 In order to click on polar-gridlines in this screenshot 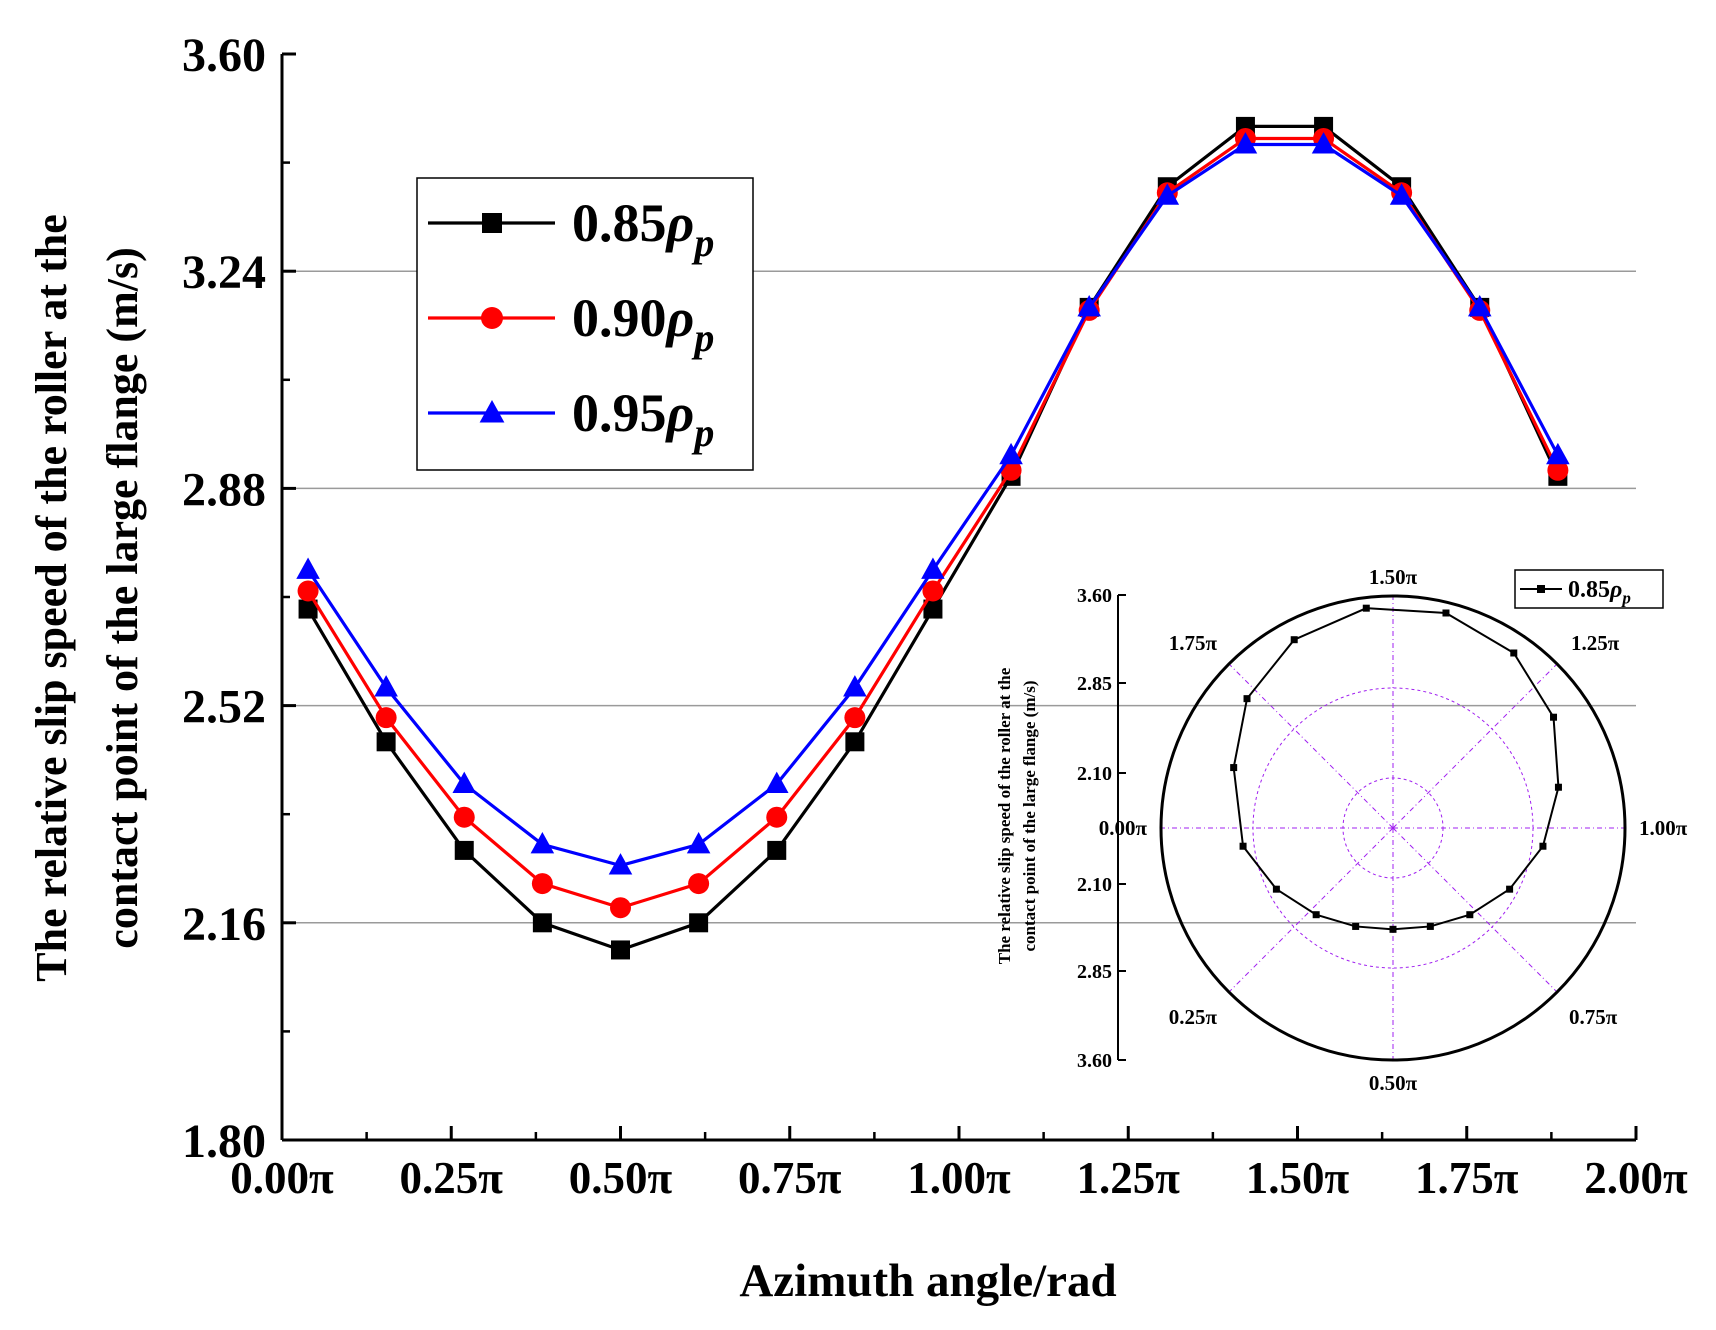, I will do `click(1393, 828)`.